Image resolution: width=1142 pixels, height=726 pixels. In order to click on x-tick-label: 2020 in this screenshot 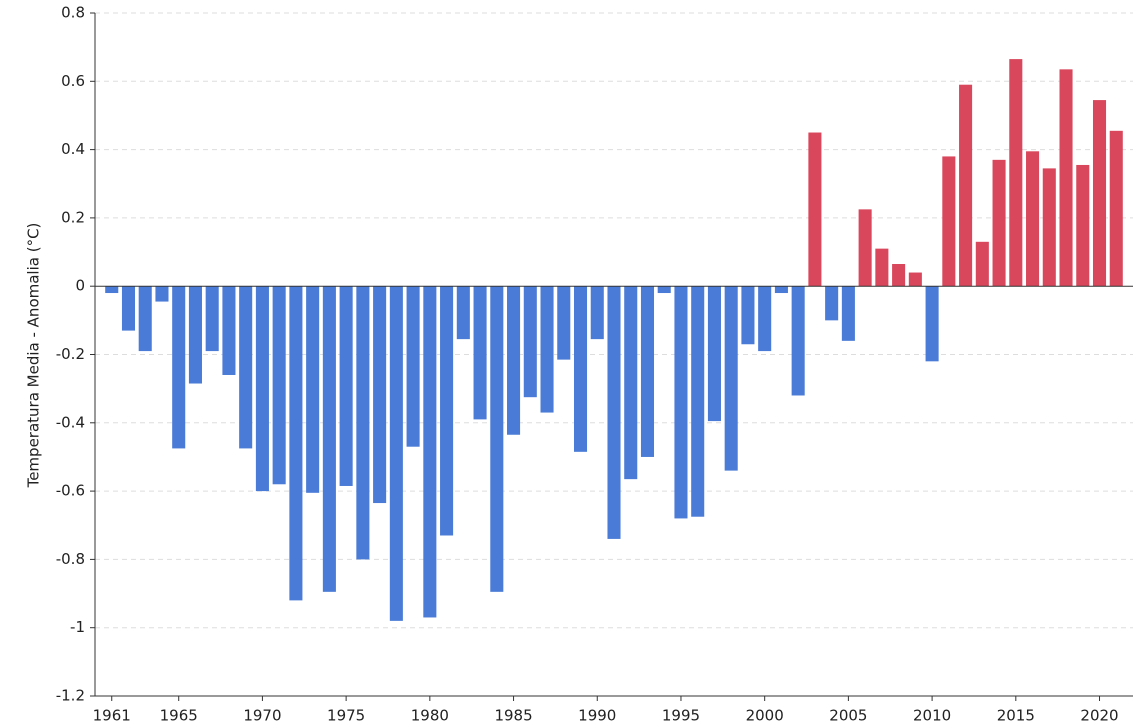, I will do `click(1099, 716)`.